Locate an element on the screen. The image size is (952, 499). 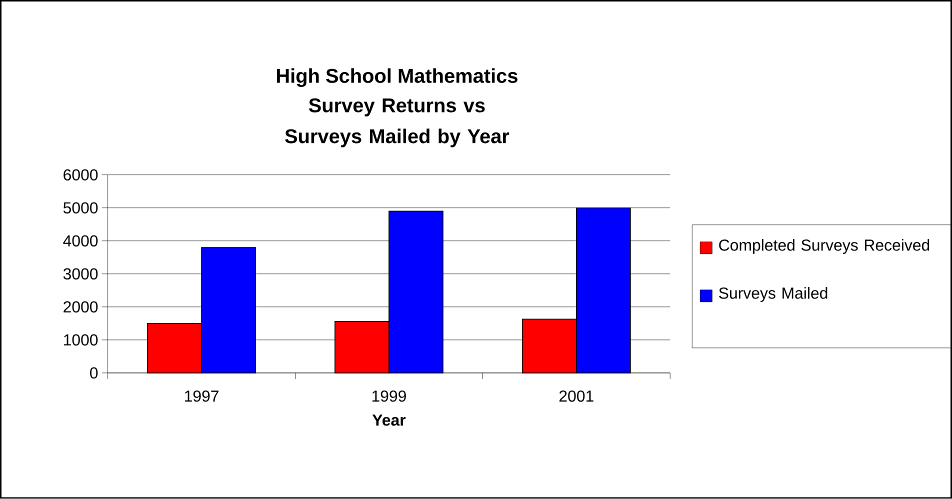
legend-label: Surveys Mailed is located at coordinates (773, 294).